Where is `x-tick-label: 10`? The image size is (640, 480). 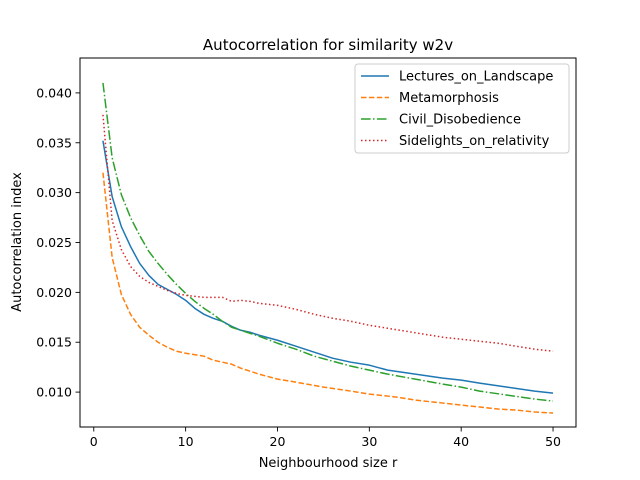
x-tick-label: 10 is located at coordinates (186, 441).